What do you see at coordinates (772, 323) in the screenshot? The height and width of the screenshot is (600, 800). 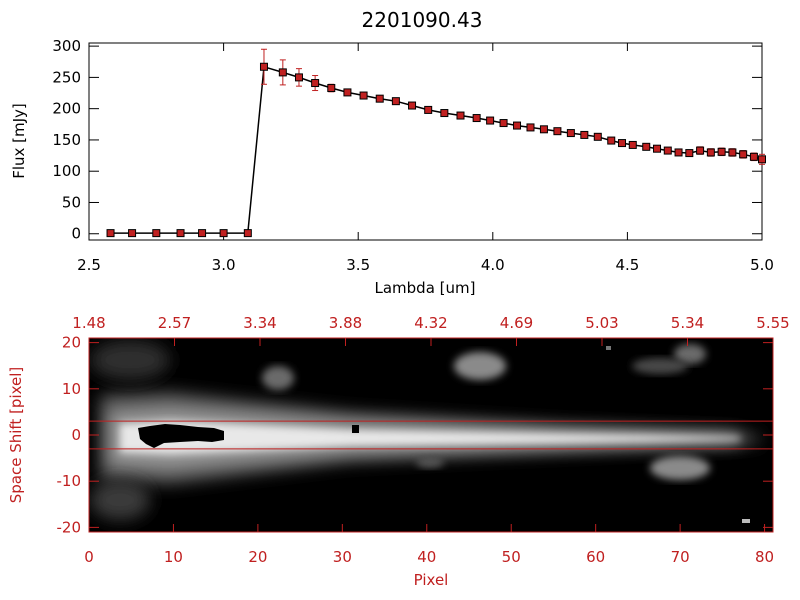 I see `image-top-tick-label: 5.55` at bounding box center [772, 323].